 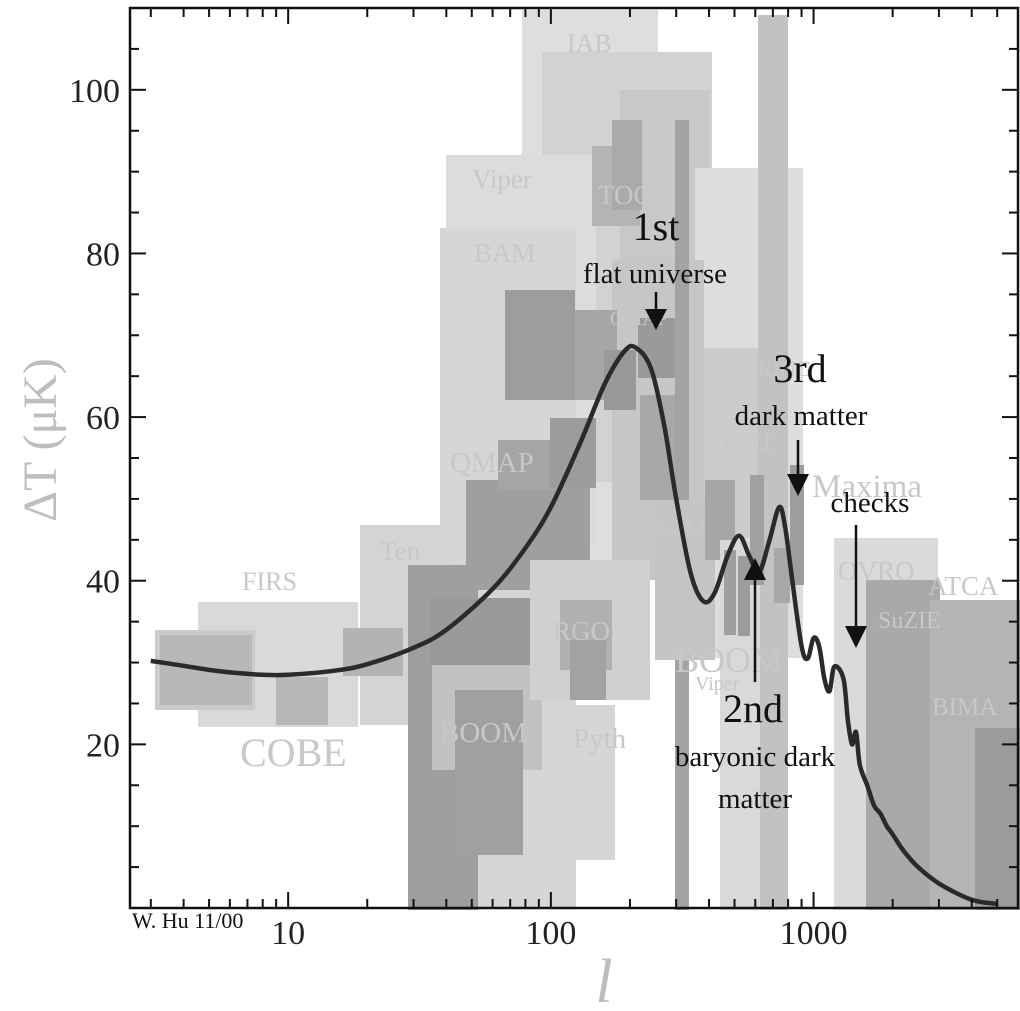 What do you see at coordinates (876, 571) in the screenshot?
I see `label-ovro: OVRO` at bounding box center [876, 571].